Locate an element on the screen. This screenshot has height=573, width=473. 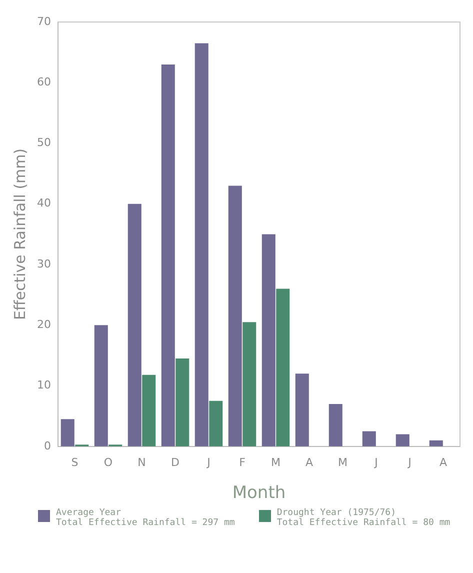
x-tick-label: S is located at coordinates (74, 462).